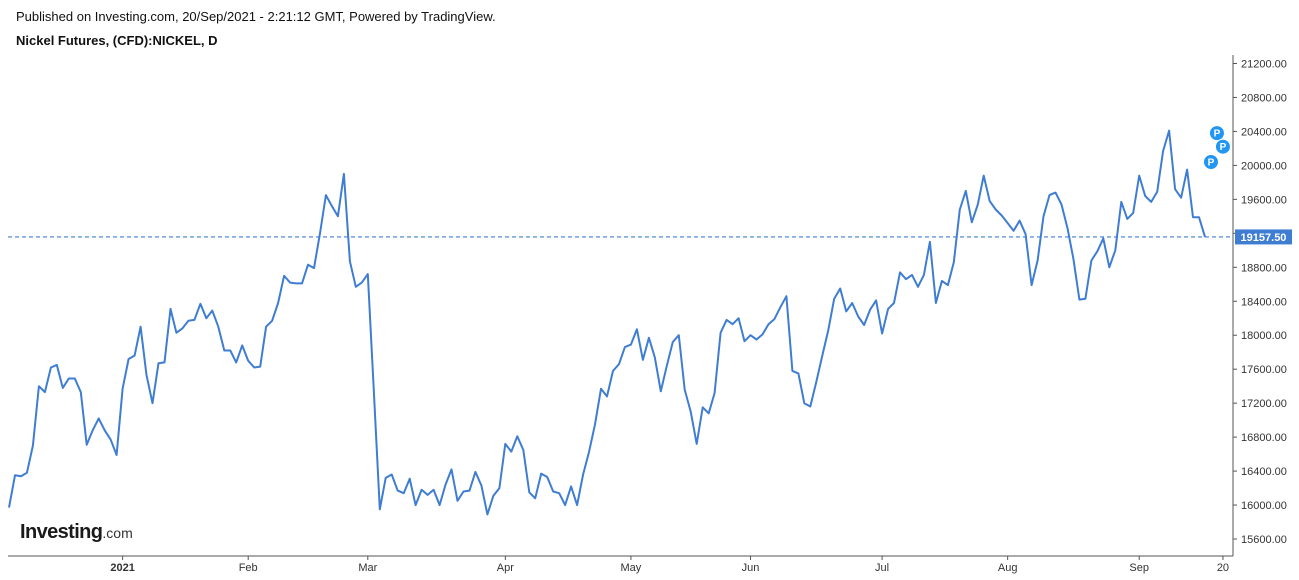  I want to click on x-tick-label: May, so click(631, 568).